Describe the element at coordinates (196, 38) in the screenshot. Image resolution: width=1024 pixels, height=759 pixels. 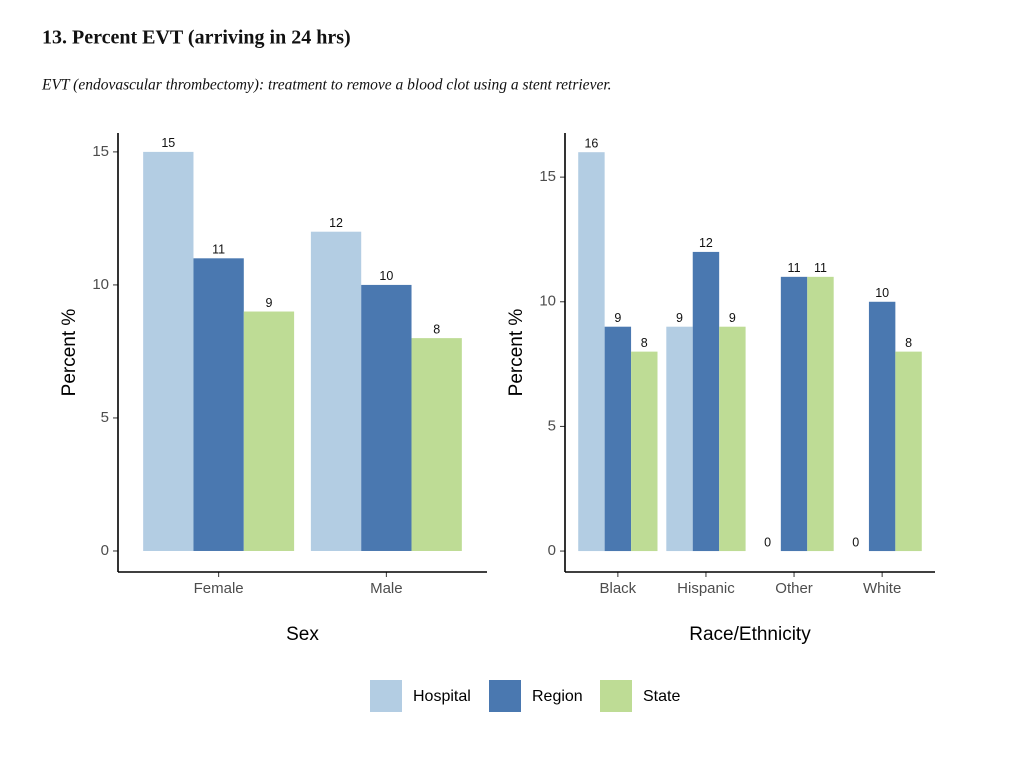
I see `page-title: 13. Percent EVT (arriving in 24 hrs)` at that location.